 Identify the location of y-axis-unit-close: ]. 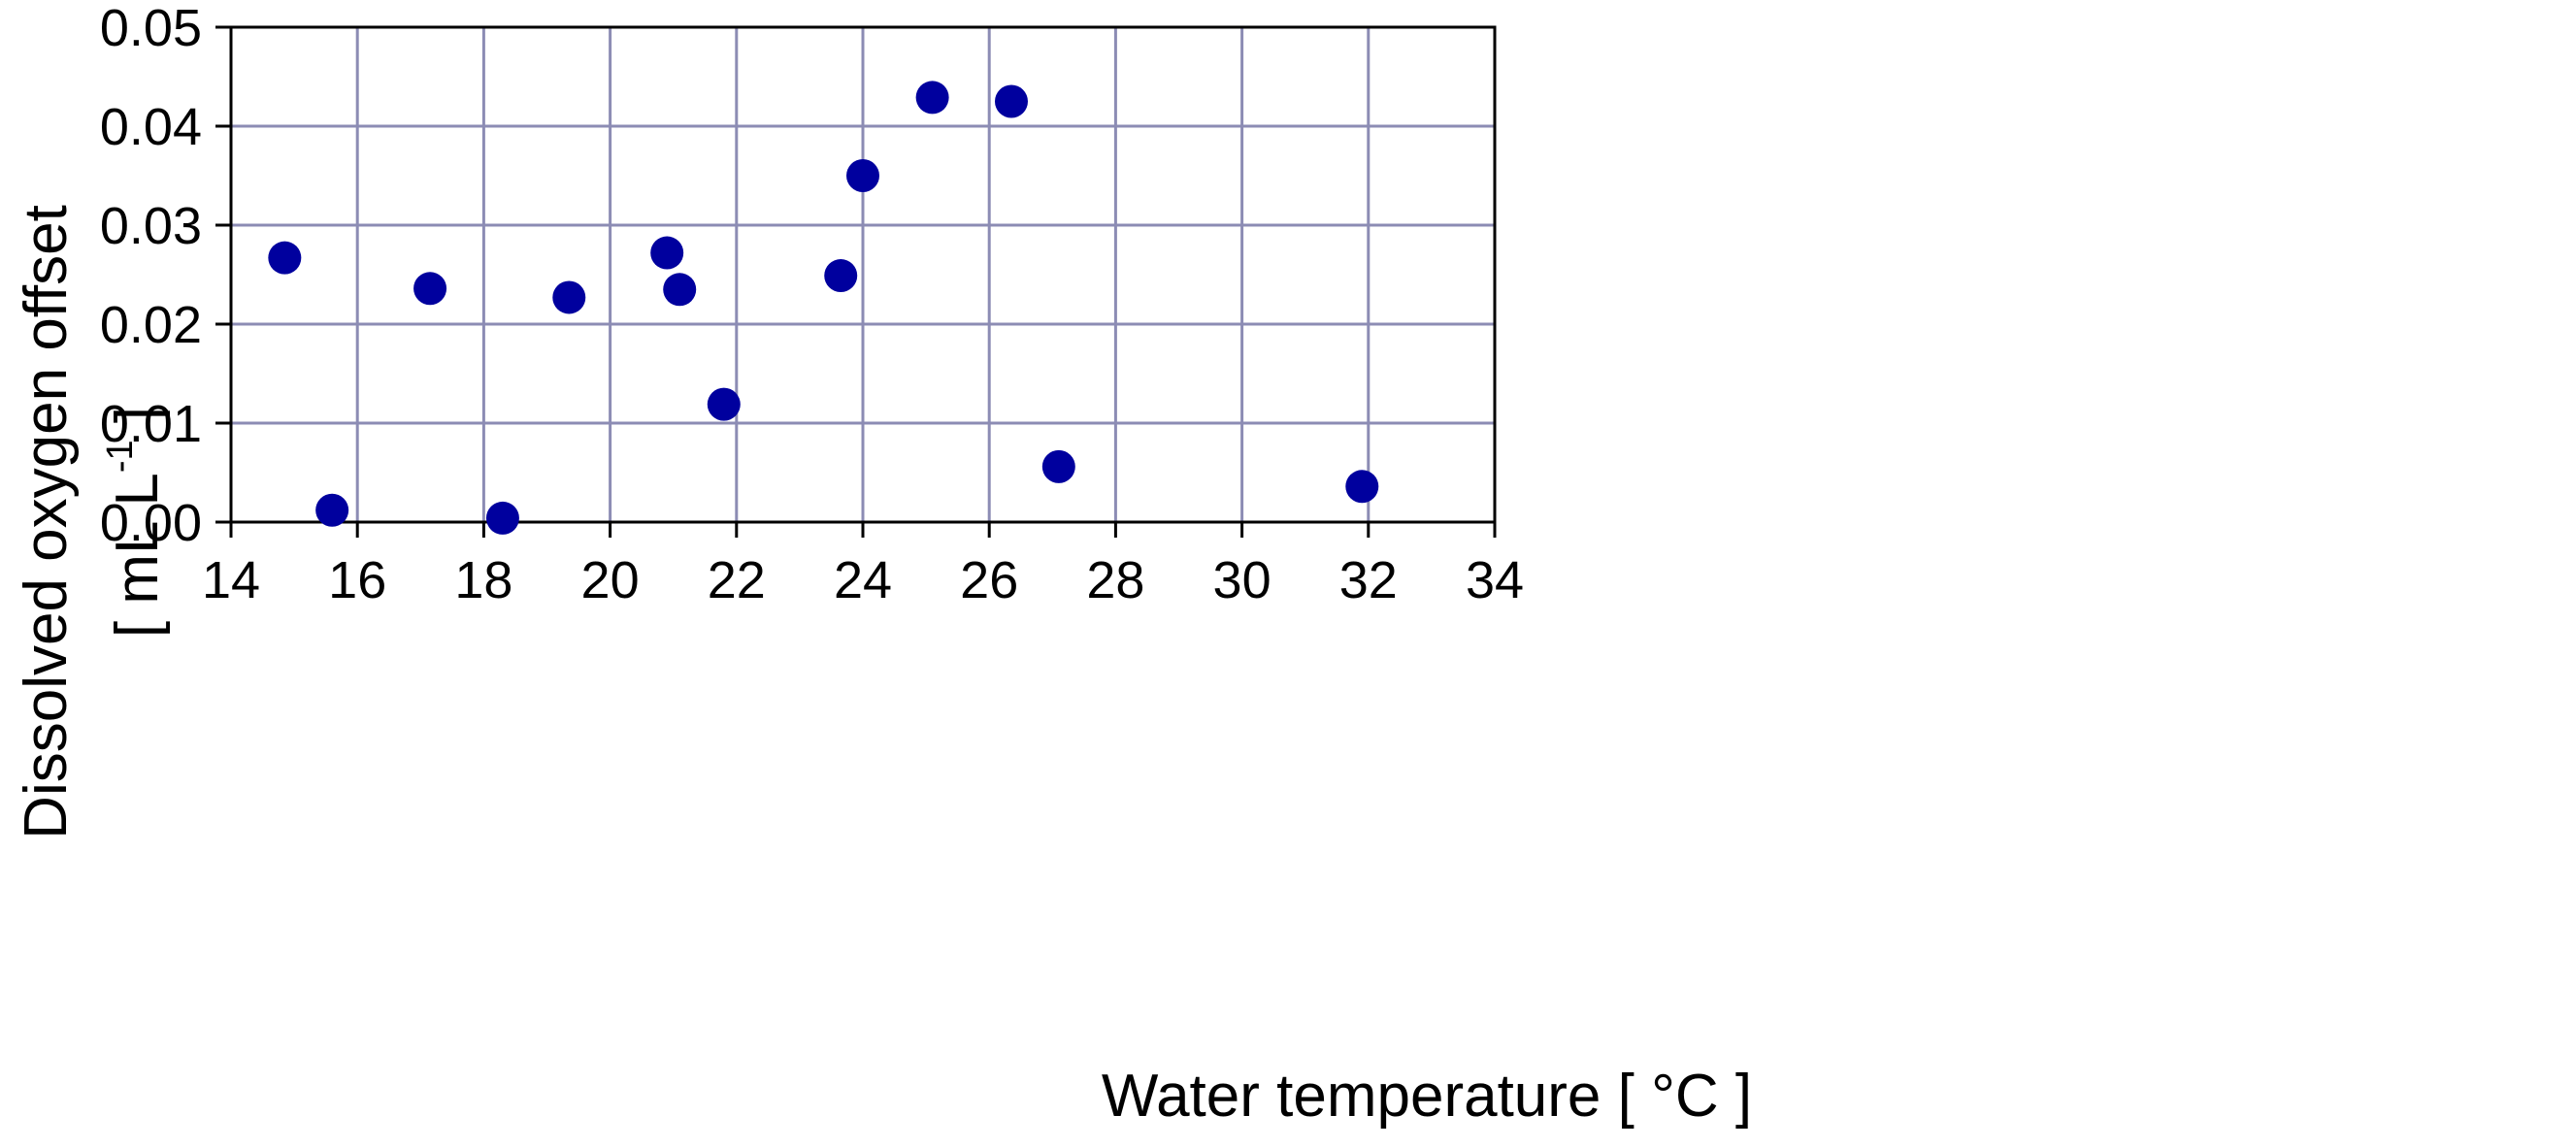
(137, 423).